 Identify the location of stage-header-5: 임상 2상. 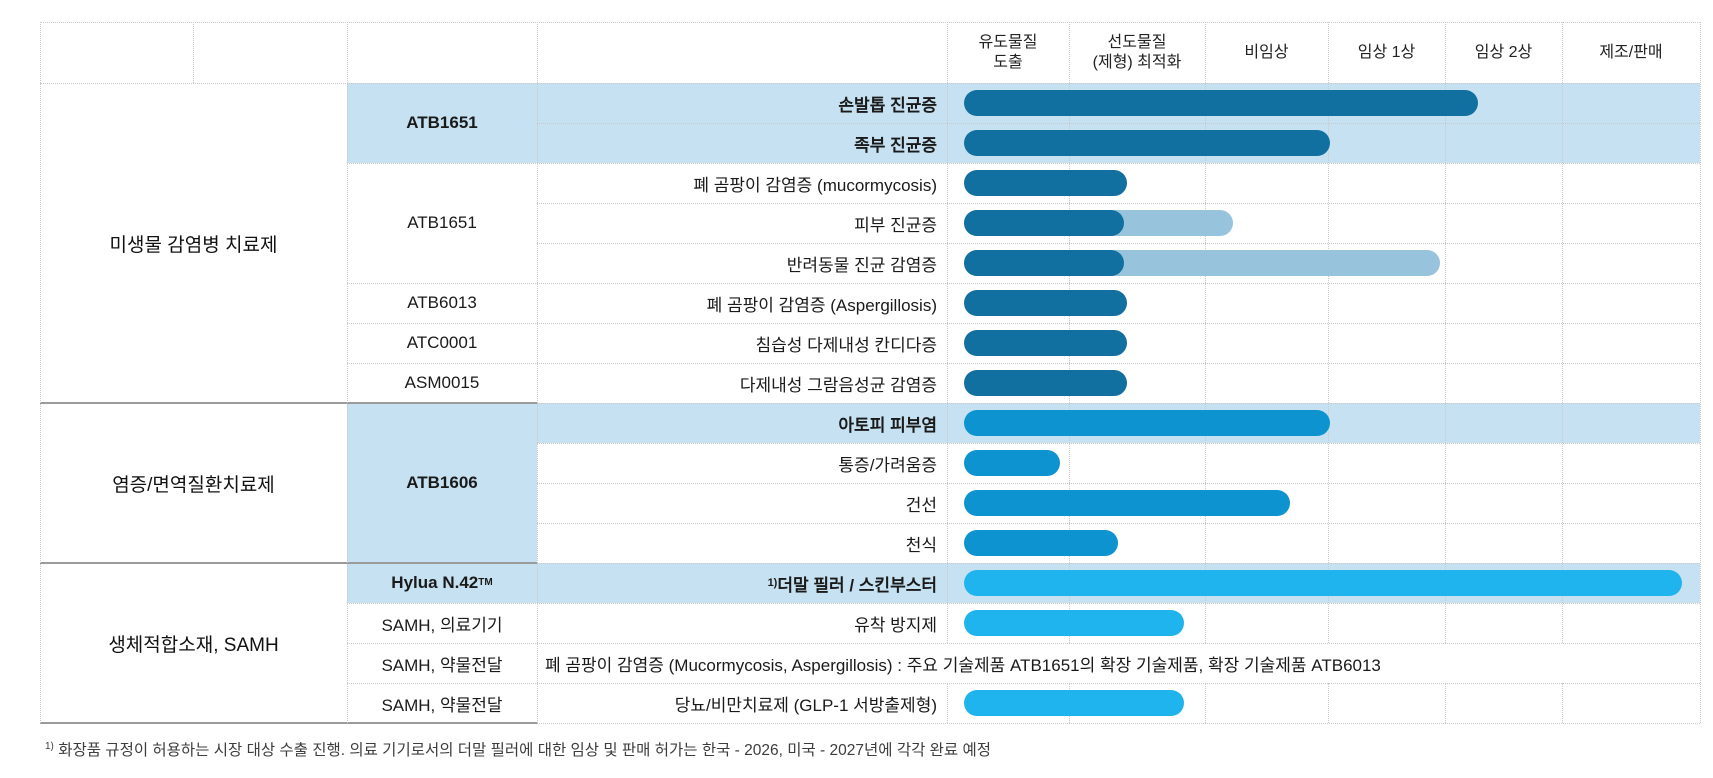
(1503, 52).